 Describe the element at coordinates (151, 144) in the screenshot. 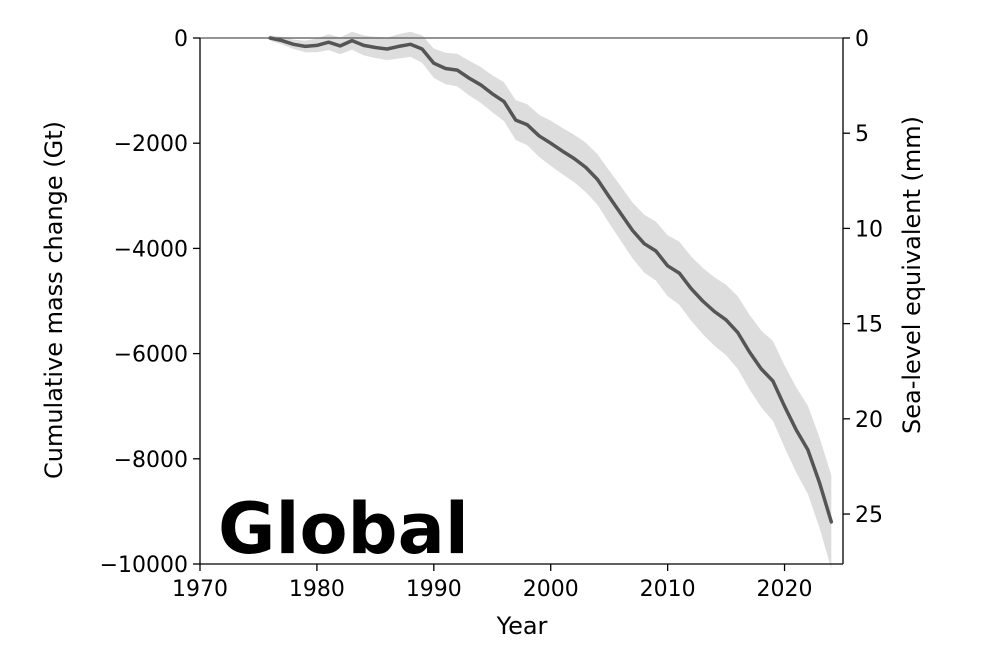

I see `y-tick-label-left: −2000` at that location.